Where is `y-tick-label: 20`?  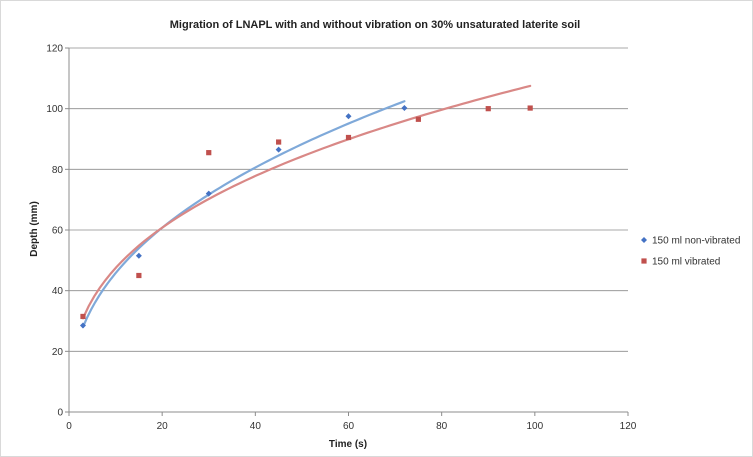 y-tick-label: 20 is located at coordinates (58, 352).